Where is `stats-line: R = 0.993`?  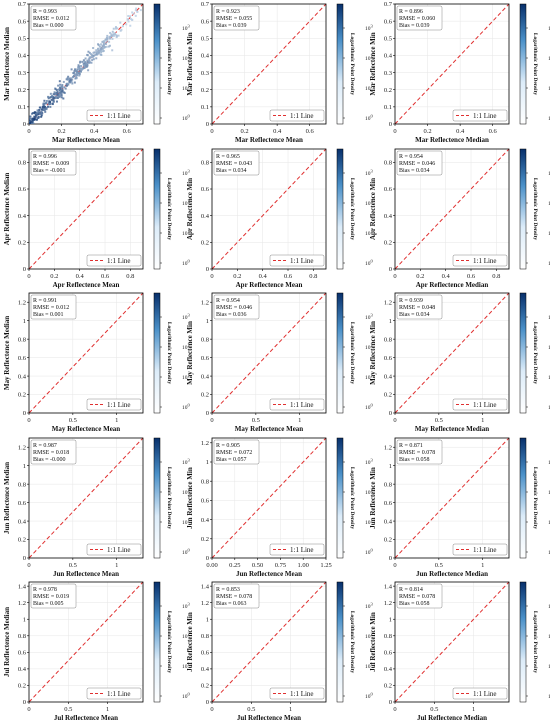
stats-line: R = 0.993 is located at coordinates (45, 12).